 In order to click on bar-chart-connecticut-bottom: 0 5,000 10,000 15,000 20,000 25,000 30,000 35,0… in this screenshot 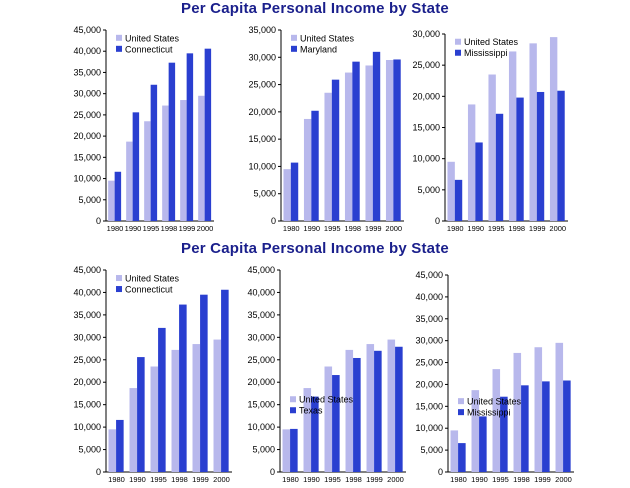, I will do `click(152, 374)`.